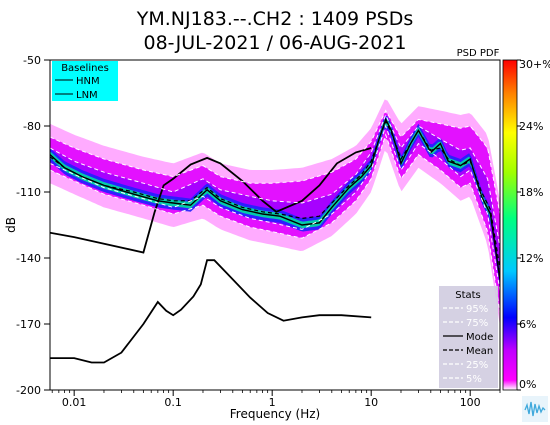 This screenshot has width=550, height=425. What do you see at coordinates (211, 200) in the screenshot?
I see `series-hnm` at bounding box center [211, 200].